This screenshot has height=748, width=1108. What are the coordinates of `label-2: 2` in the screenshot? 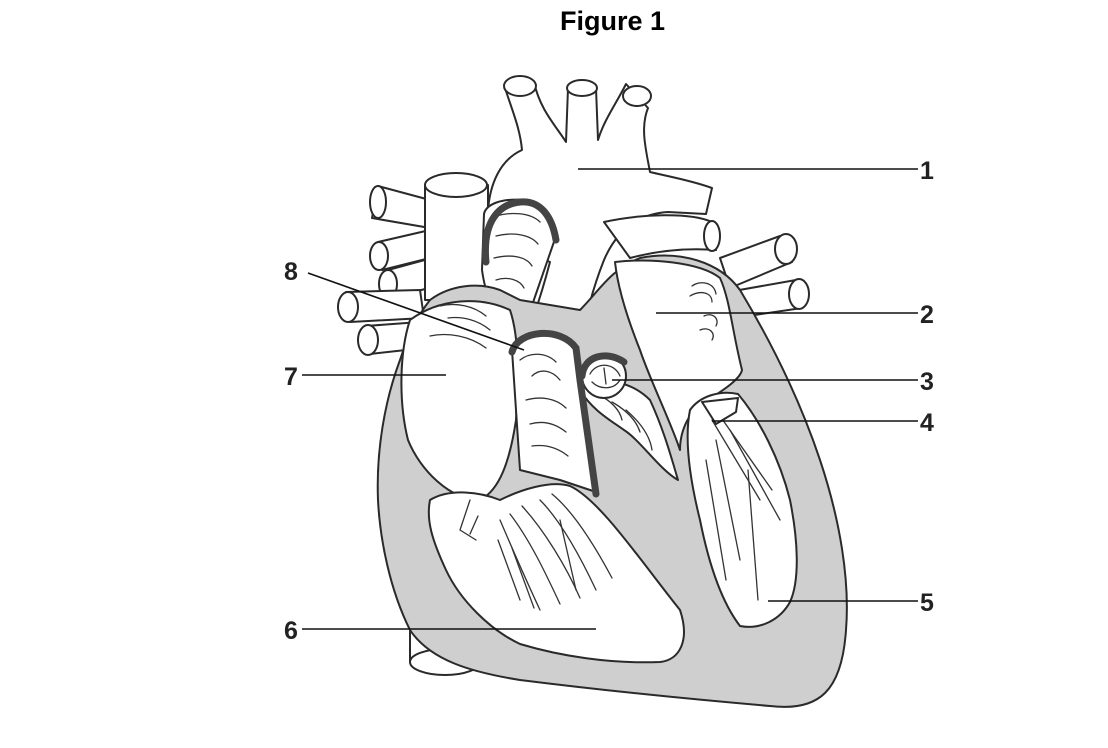 It's located at (927, 315).